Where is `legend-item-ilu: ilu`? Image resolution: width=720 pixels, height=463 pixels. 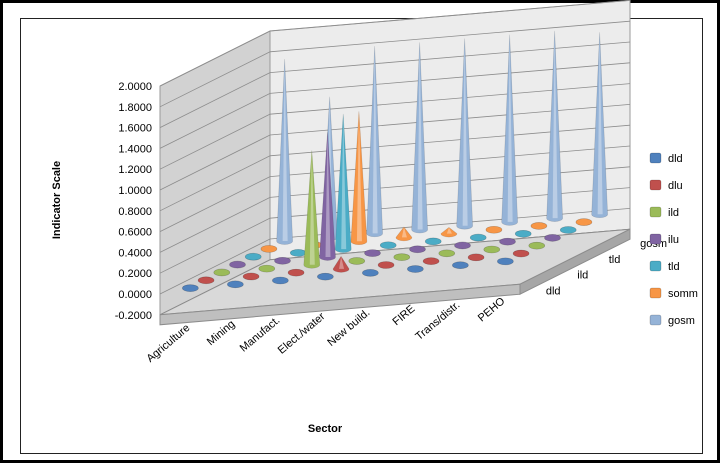 legend-item-ilu: ilu is located at coordinates (664, 239).